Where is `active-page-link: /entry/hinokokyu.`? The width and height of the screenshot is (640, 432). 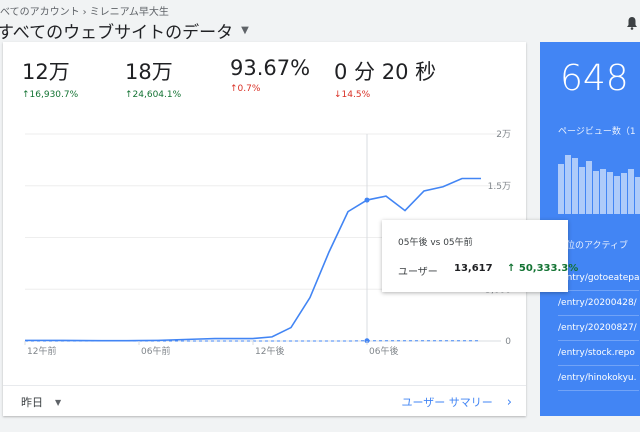
active-page-link: /entry/hinokokyu. is located at coordinates (599, 378).